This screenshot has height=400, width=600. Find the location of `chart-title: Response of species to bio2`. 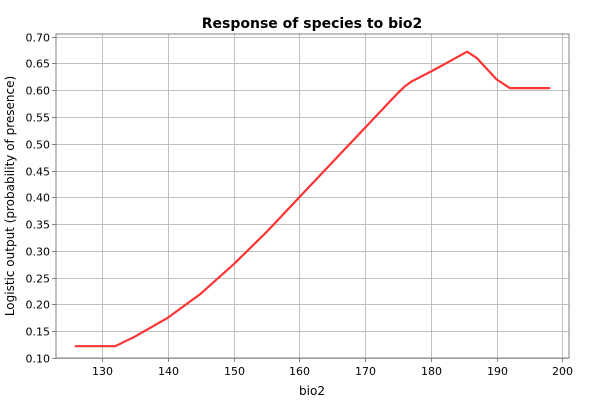

chart-title: Response of species to bio2 is located at coordinates (312, 24).